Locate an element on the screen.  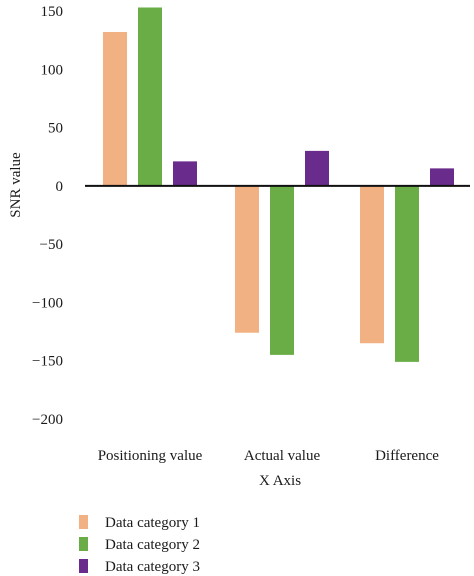
y-axis-label: SNR value is located at coordinates (16, 185).